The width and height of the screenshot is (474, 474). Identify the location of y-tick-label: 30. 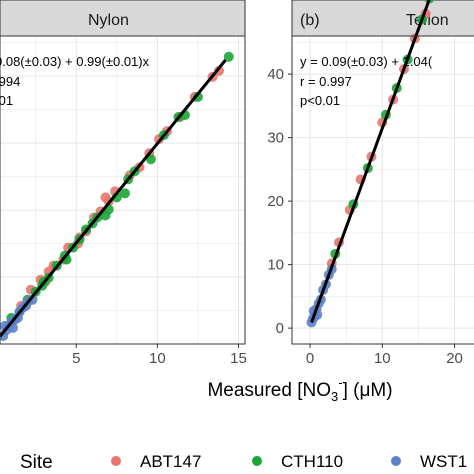
(275, 138).